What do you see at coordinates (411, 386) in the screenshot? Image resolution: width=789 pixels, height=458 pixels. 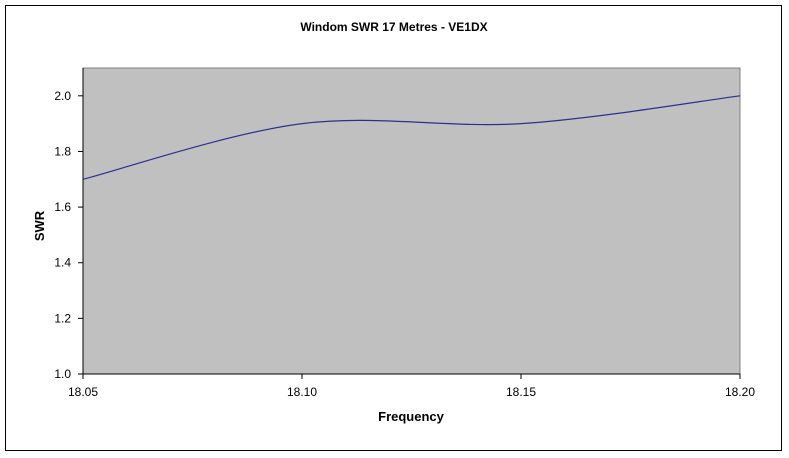 I see `x-axis: 18.05 18.10 18.15 18.20` at bounding box center [411, 386].